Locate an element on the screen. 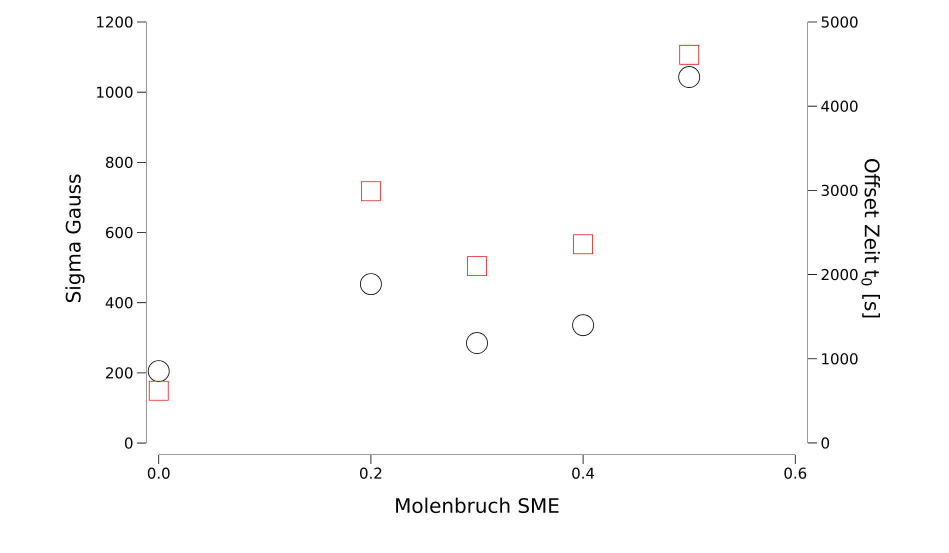 This screenshot has width=949, height=553. y2-tick-label: 2000 is located at coordinates (840, 274).